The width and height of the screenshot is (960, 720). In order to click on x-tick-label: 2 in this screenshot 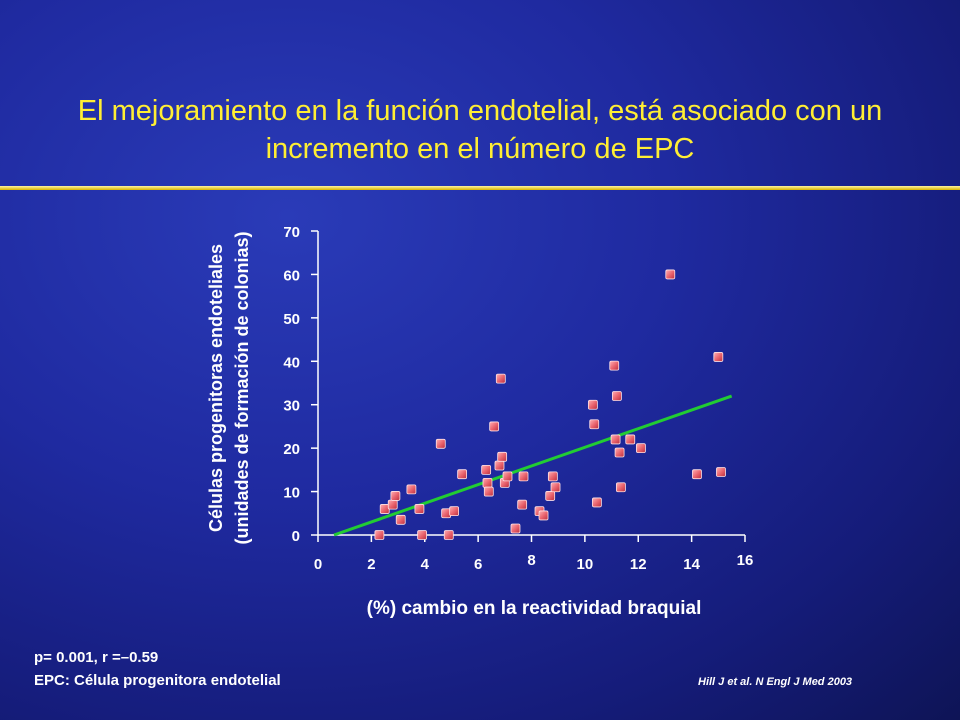, I will do `click(371, 564)`.